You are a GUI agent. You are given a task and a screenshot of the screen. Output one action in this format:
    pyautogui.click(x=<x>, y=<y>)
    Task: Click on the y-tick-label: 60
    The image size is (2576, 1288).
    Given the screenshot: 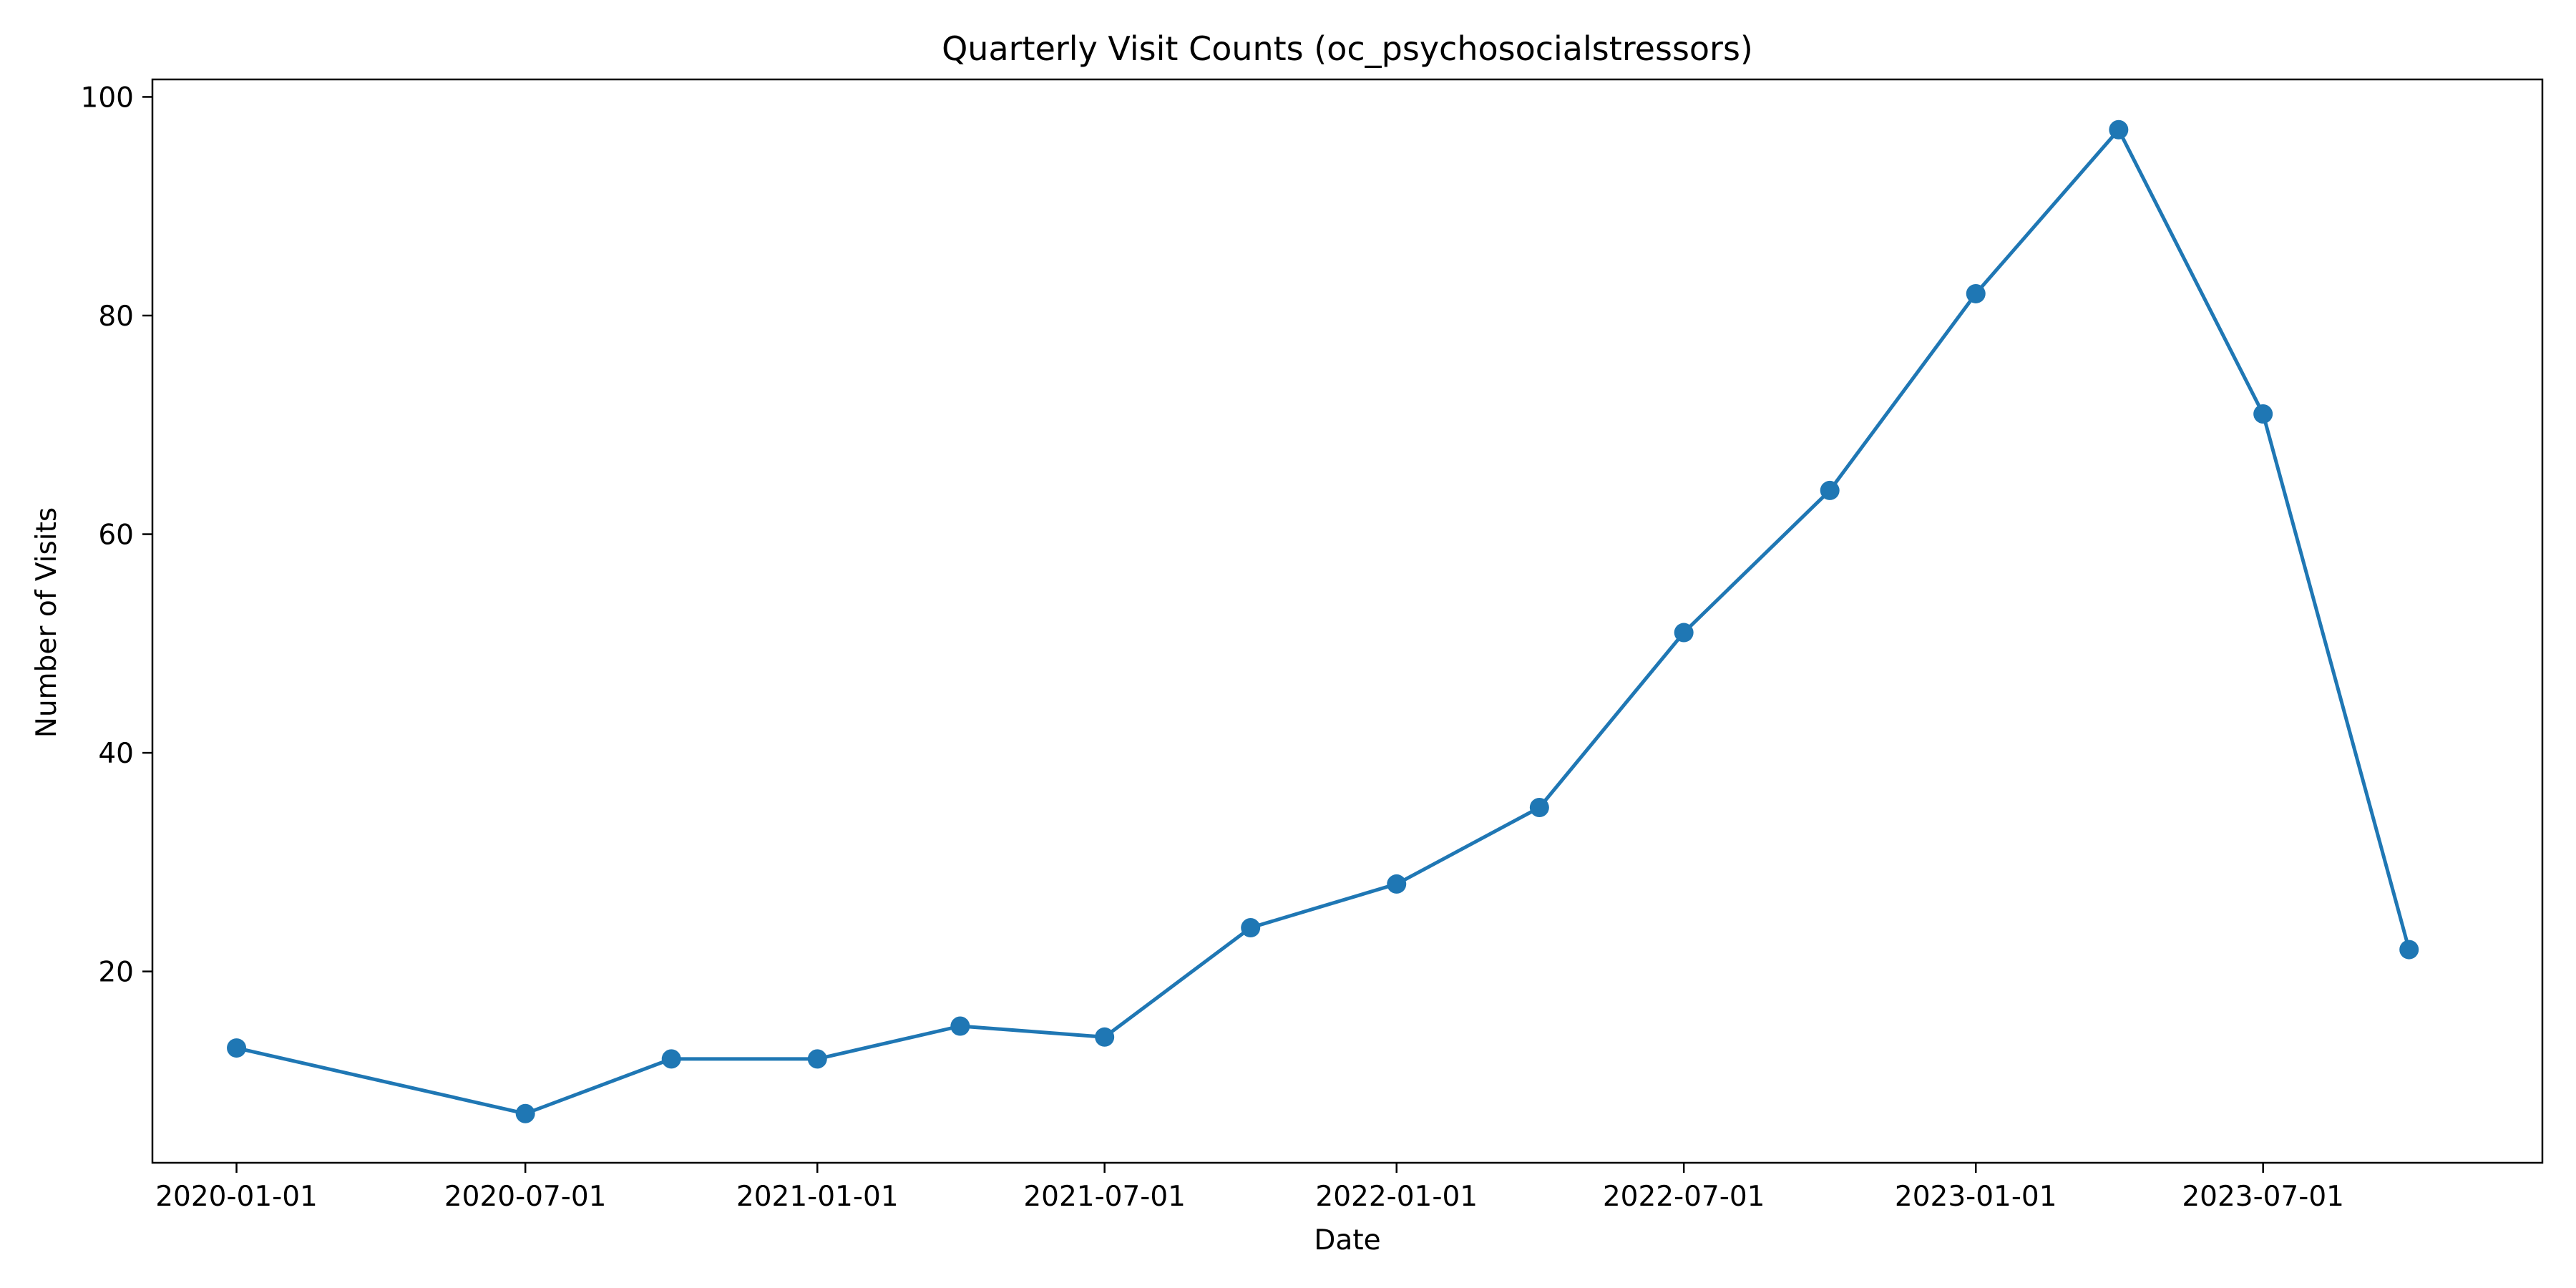 What is the action you would take?
    pyautogui.click(x=116, y=535)
    